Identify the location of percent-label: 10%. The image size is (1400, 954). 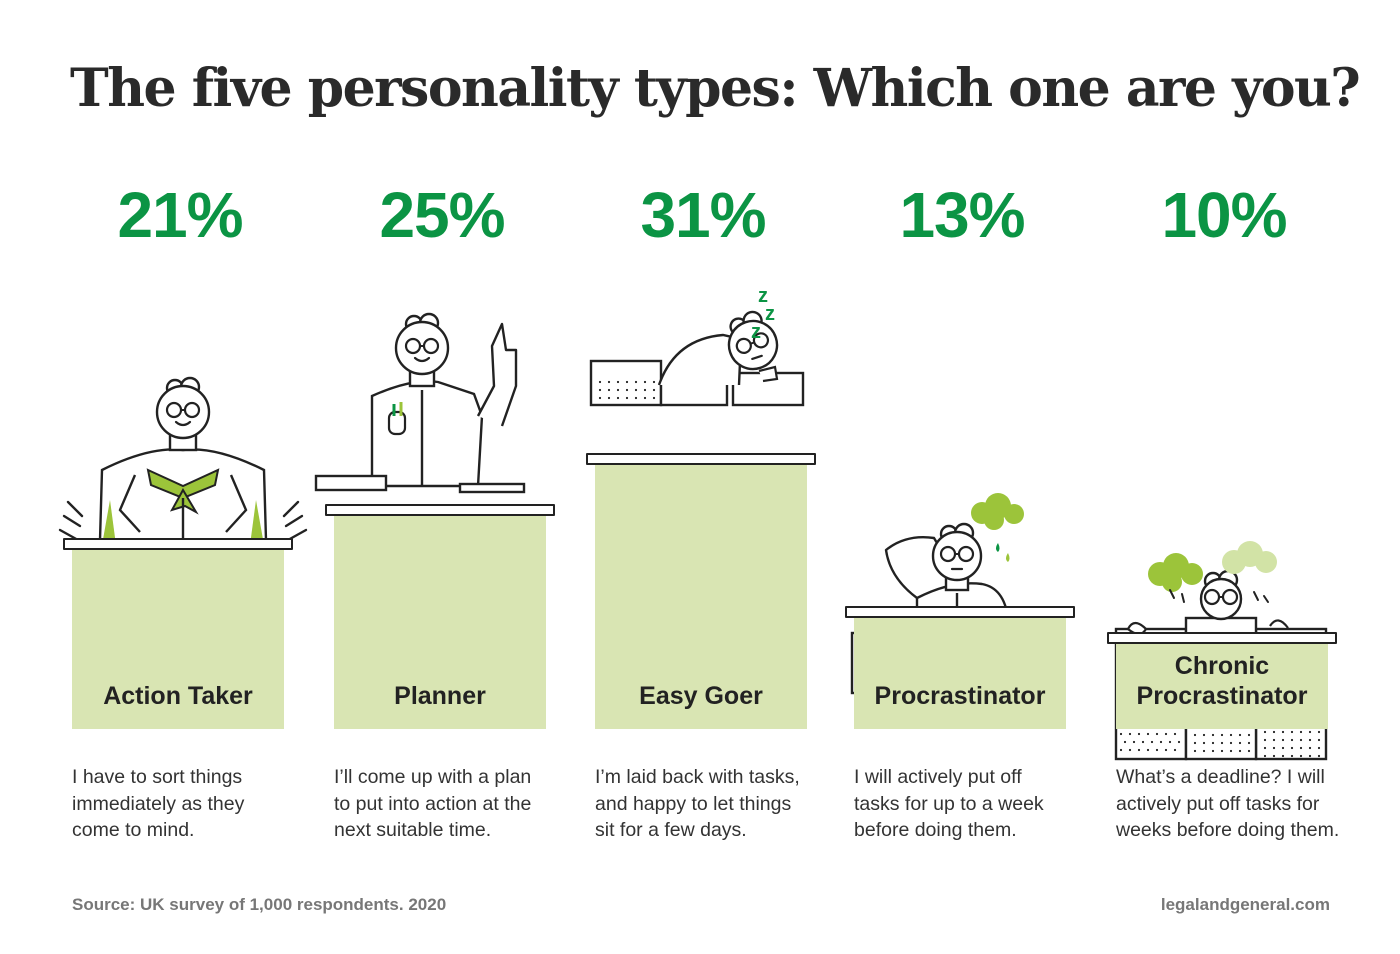
(1224, 215).